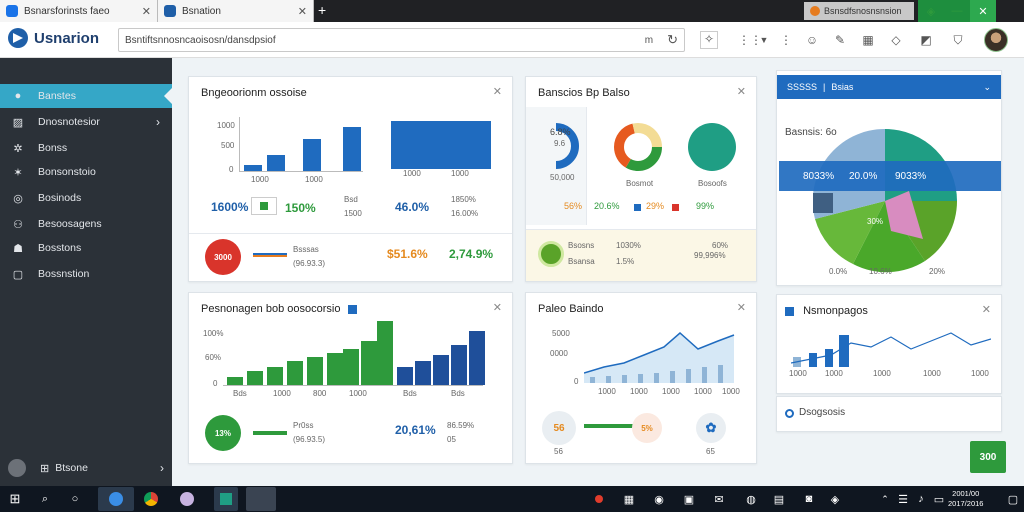 The image size is (1024, 512). I want to click on check-icon, so click(264, 206).